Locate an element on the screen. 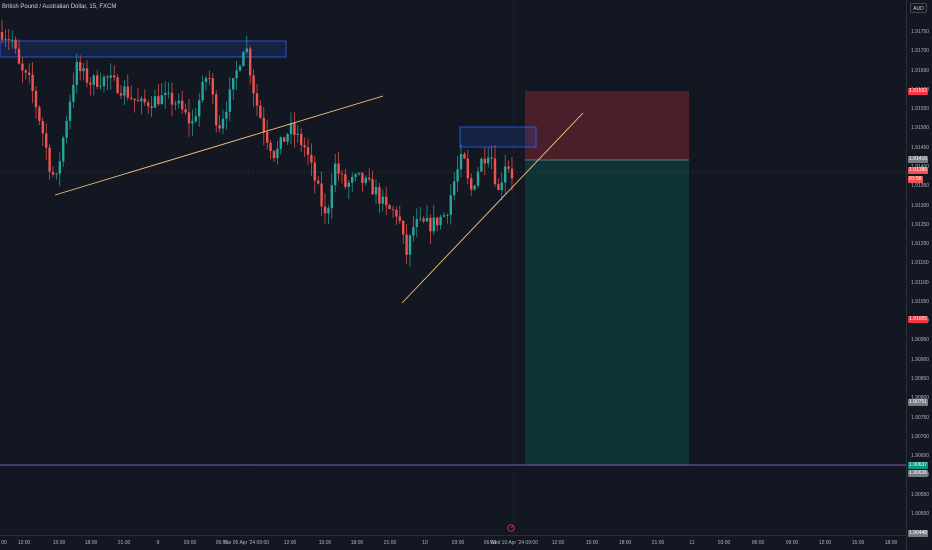  time-tick-label: 10 is located at coordinates (425, 543).